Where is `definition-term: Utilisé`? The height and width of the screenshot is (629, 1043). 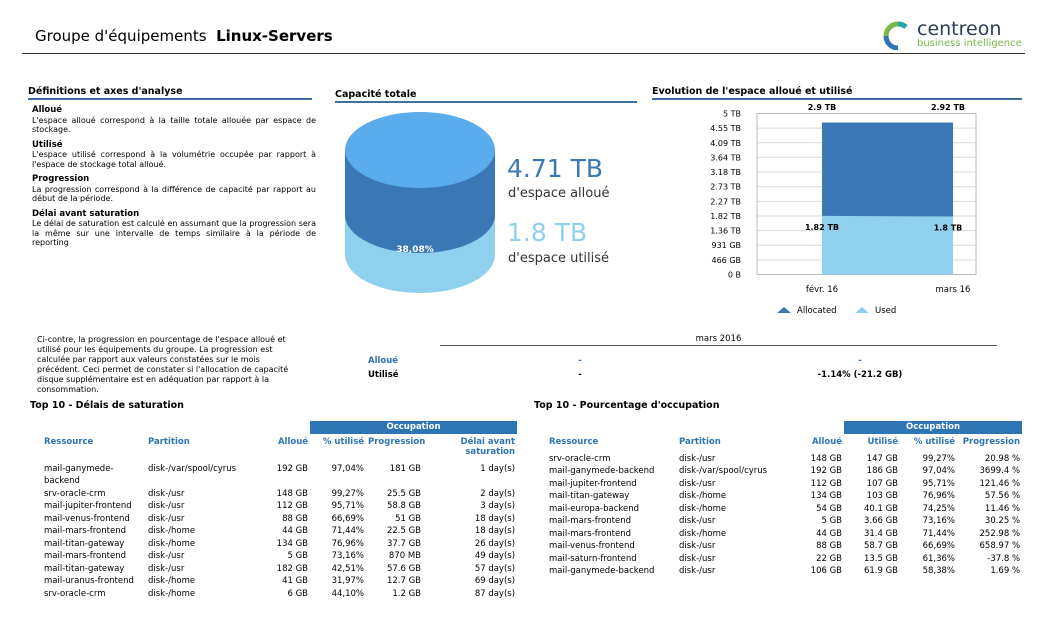 definition-term: Utilisé is located at coordinates (47, 144).